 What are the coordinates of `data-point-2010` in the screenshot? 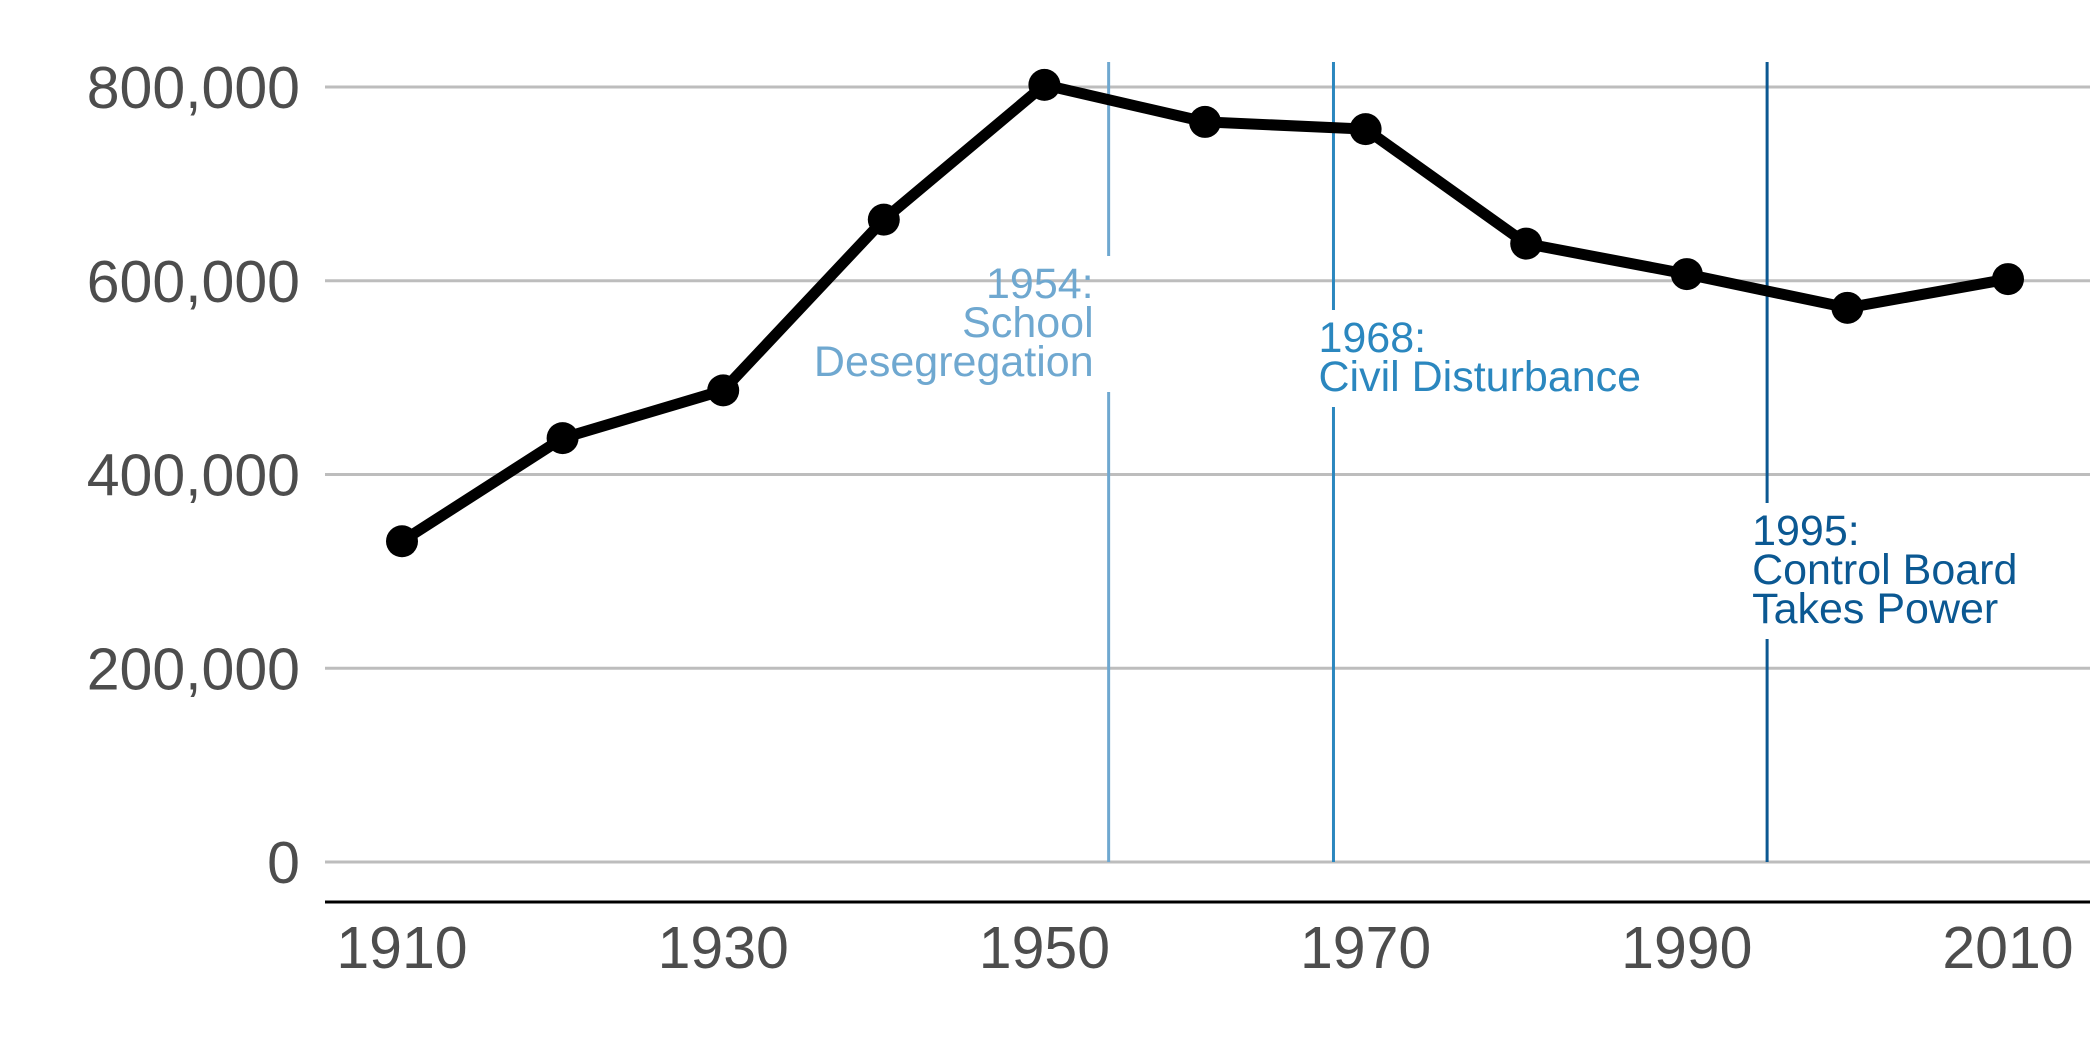 It's located at (2008, 279).